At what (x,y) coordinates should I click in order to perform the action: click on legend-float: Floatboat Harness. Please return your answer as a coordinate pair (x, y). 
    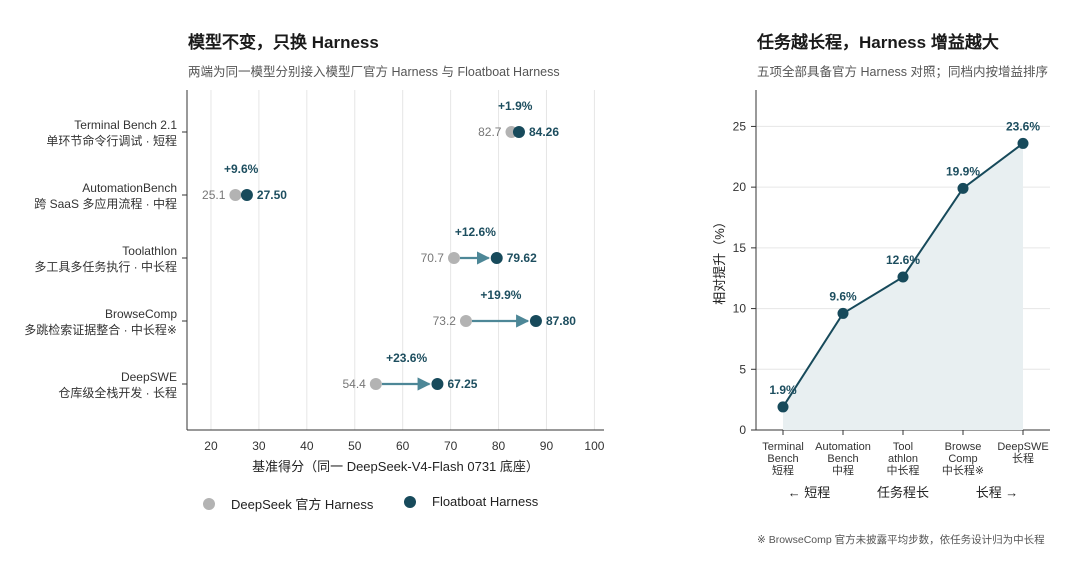
    Looking at the image, I should click on (471, 501).